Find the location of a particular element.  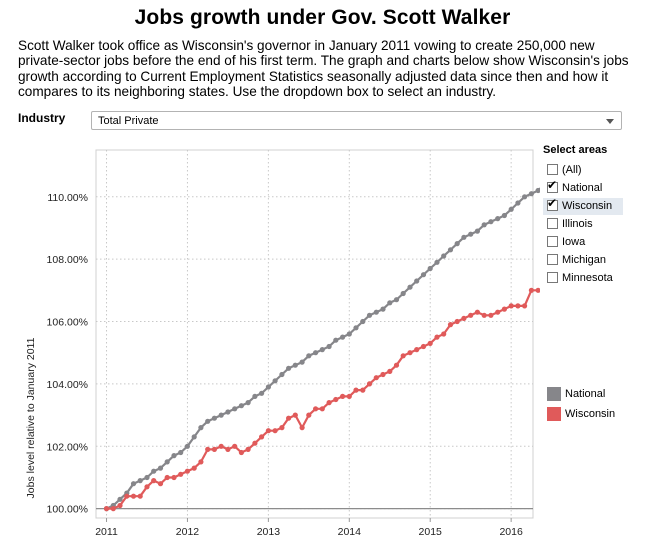

area-item-minnesota: Minnesota is located at coordinates (583, 278).